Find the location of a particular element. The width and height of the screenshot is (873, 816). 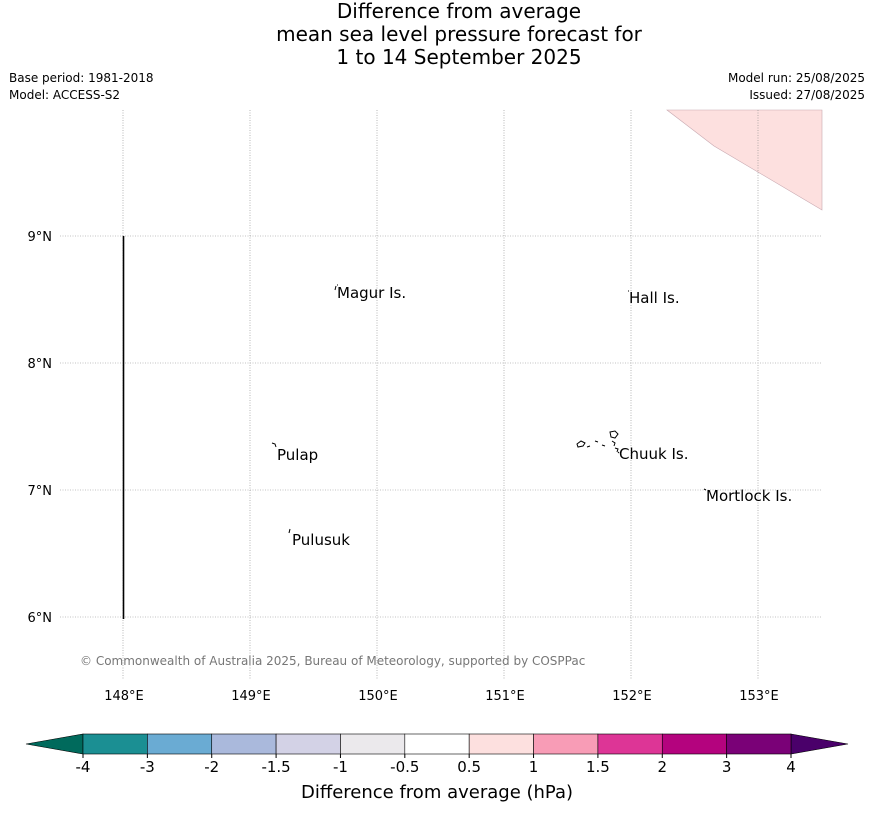

meta-left: Base period: 1981-2018 Model: ACCESS-S2 is located at coordinates (81, 87).